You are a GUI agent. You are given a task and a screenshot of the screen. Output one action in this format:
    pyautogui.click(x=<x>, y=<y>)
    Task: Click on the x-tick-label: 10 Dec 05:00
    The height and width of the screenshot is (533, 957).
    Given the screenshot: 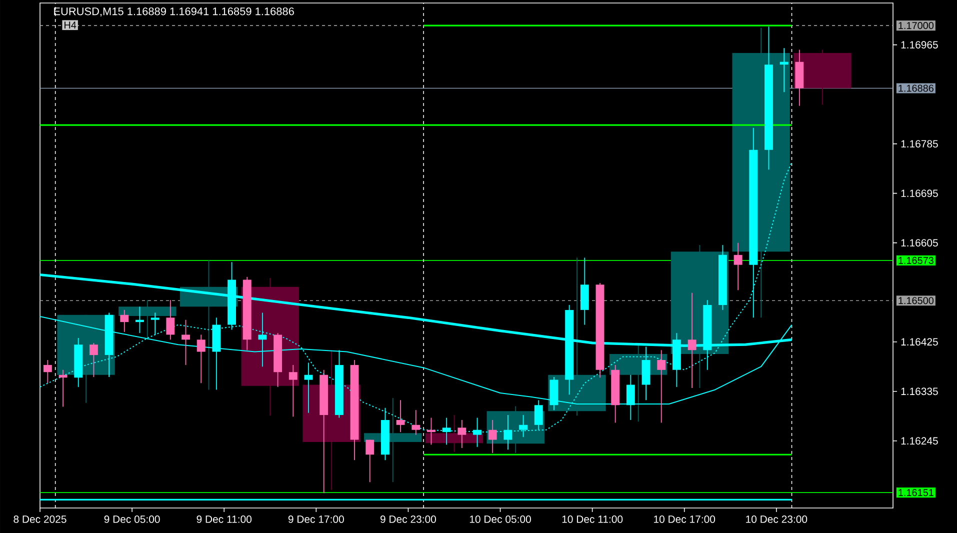 What is the action you would take?
    pyautogui.click(x=500, y=519)
    